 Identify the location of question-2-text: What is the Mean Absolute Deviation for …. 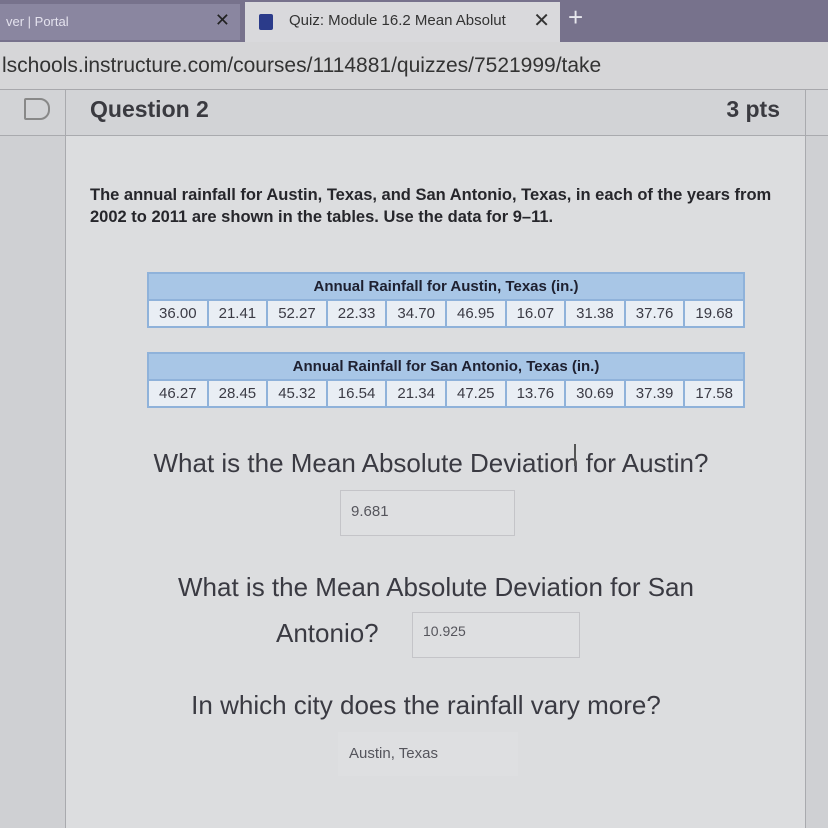
(436, 587).